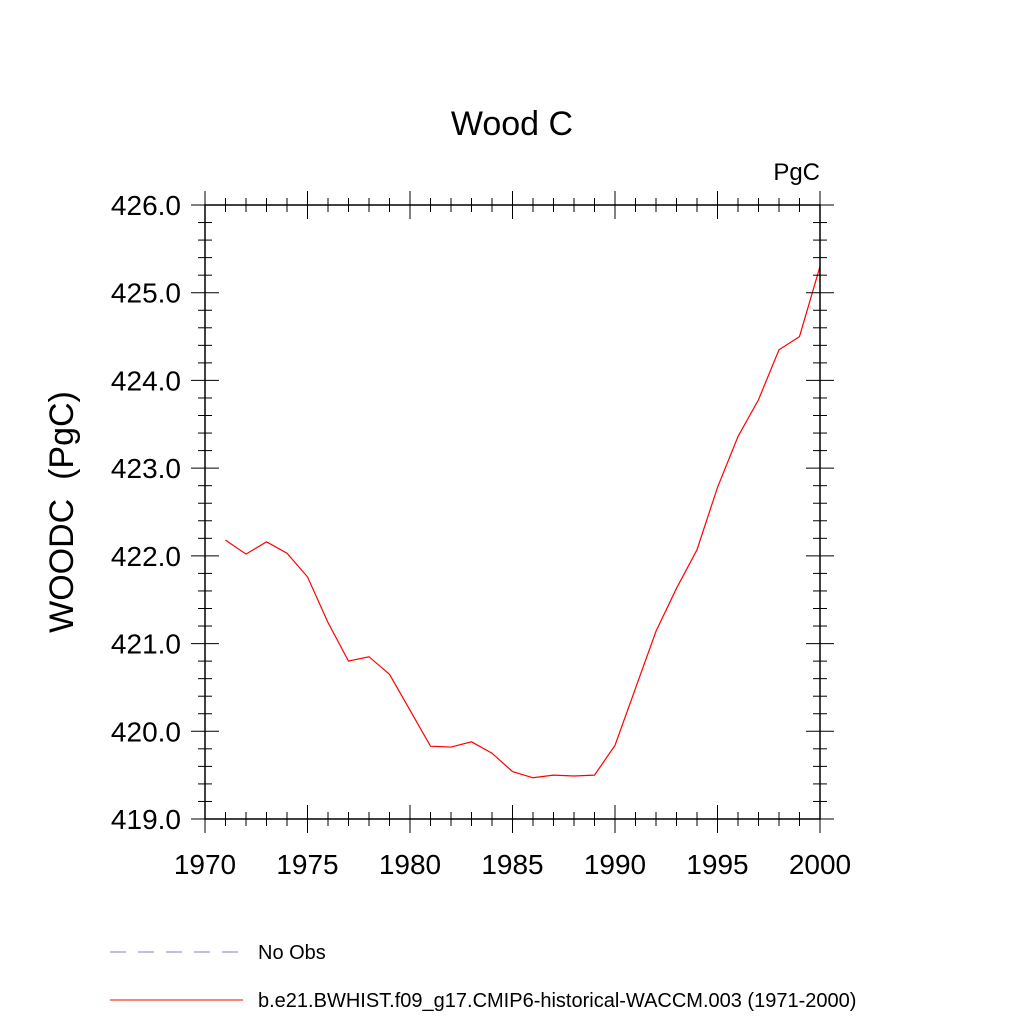 The width and height of the screenshot is (1024, 1024). Describe the element at coordinates (717, 864) in the screenshot. I see `x-tick-label: 1995` at that location.